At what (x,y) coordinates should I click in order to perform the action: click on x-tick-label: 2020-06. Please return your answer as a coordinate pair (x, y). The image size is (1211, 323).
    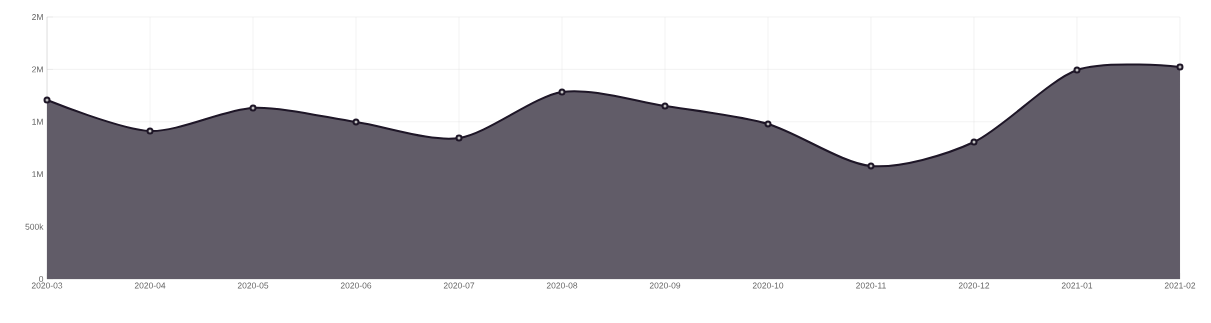
    Looking at the image, I should click on (356, 285).